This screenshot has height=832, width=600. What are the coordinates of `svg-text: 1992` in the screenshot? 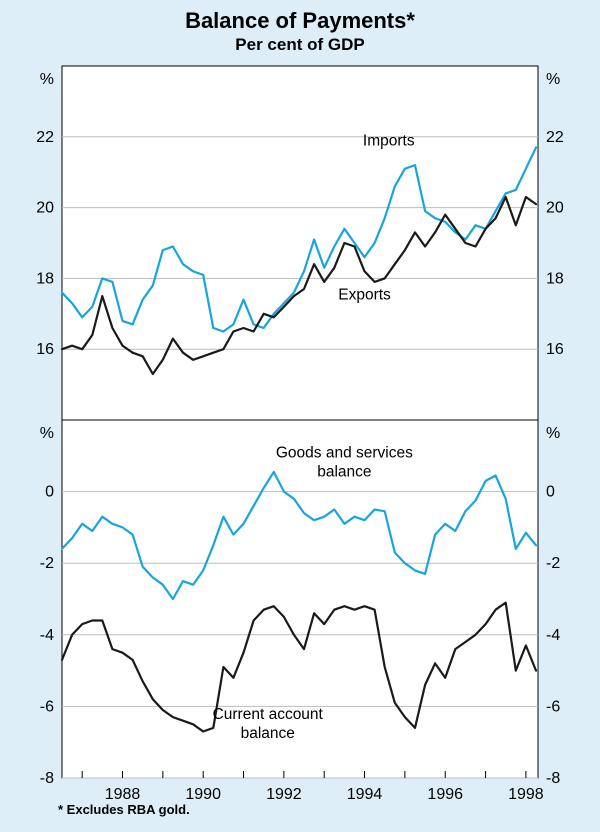 It's located at (284, 794).